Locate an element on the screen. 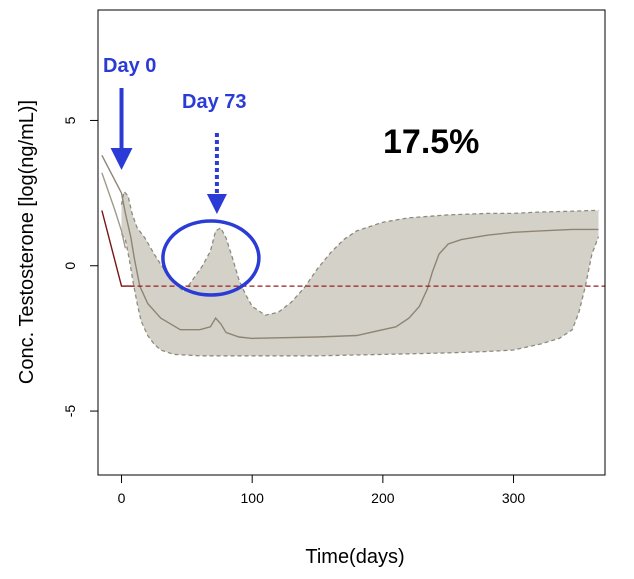  x-tick-label: 100 is located at coordinates (253, 498).